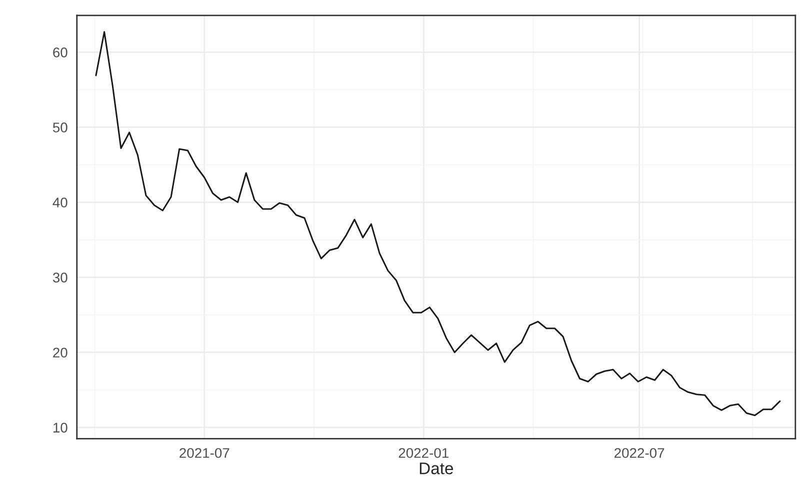 Image resolution: width=801 pixels, height=481 pixels. What do you see at coordinates (60, 277) in the screenshot?
I see `y-tick-label: 30` at bounding box center [60, 277].